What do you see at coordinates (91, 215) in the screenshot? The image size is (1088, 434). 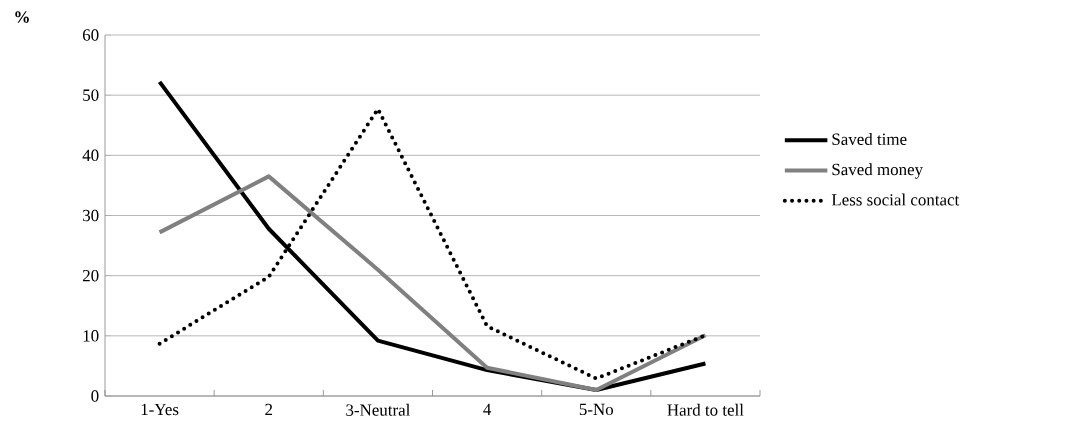 I see `y-tick-label: 30` at bounding box center [91, 215].